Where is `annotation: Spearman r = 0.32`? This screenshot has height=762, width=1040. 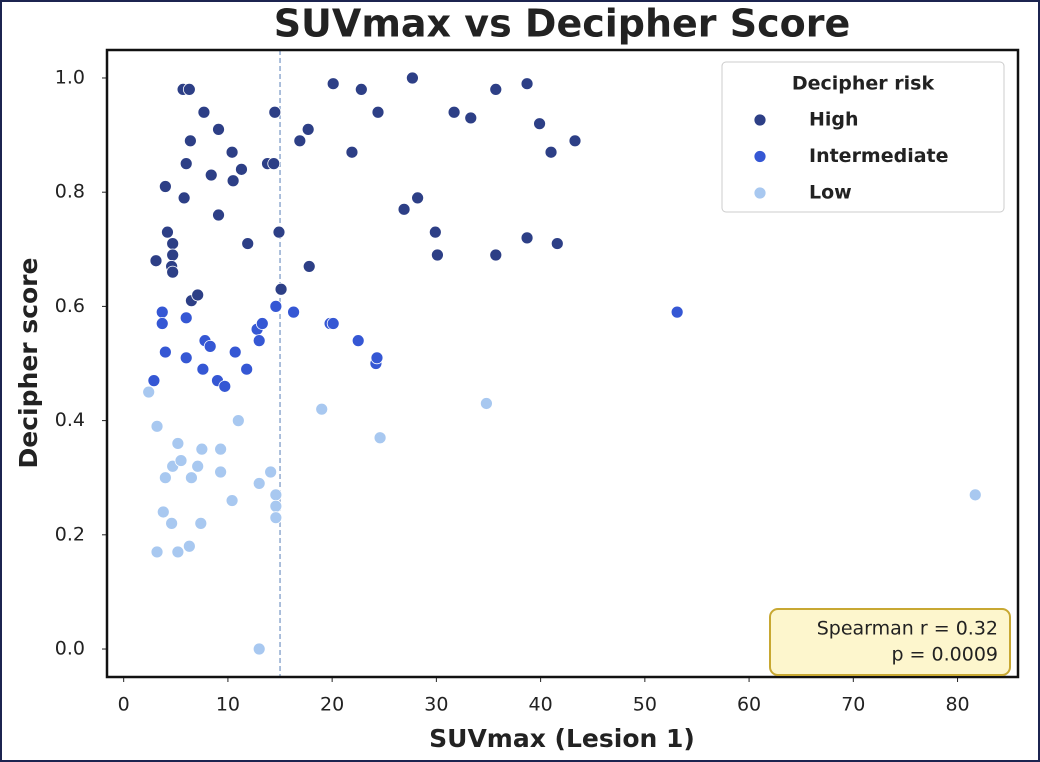 annotation: Spearman r = 0.32 is located at coordinates (907, 629).